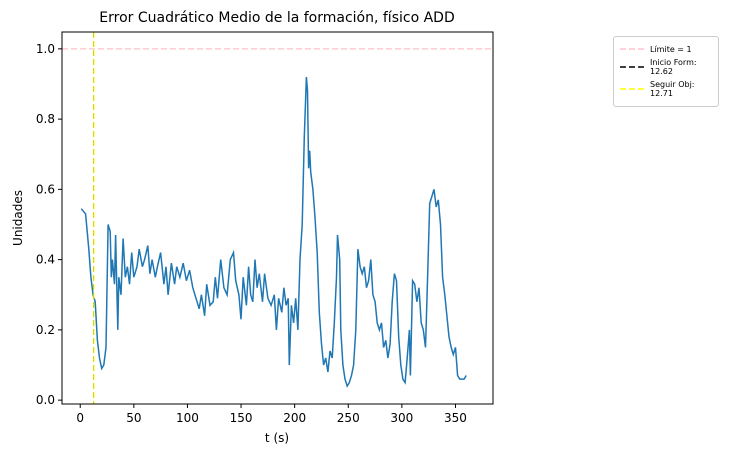  What do you see at coordinates (45, 49) in the screenshot?
I see `y-tick-label: 1.0` at bounding box center [45, 49].